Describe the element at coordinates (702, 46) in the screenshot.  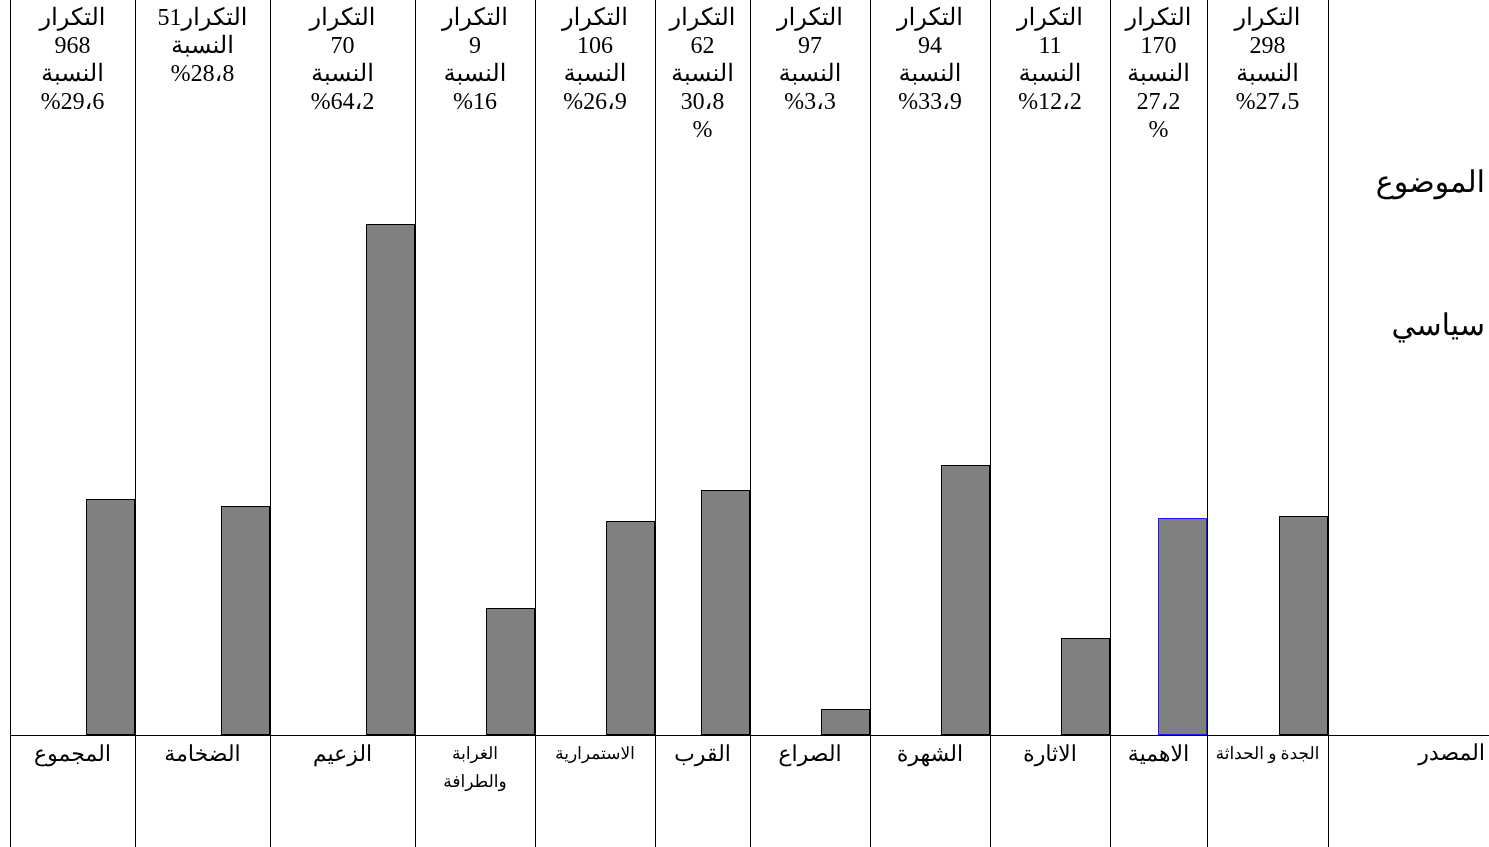
I see `frequency: 62` at that location.